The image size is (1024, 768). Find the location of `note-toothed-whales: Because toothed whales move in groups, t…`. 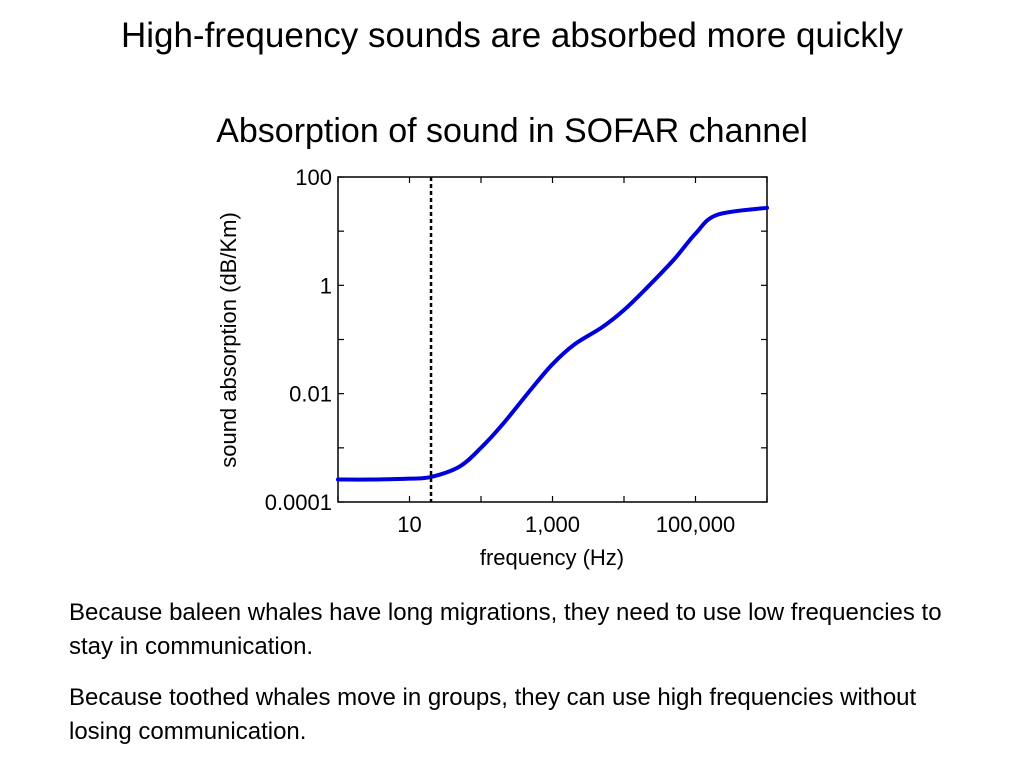

note-toothed-whales: Because toothed whales move in groups, t… is located at coordinates (493, 714).